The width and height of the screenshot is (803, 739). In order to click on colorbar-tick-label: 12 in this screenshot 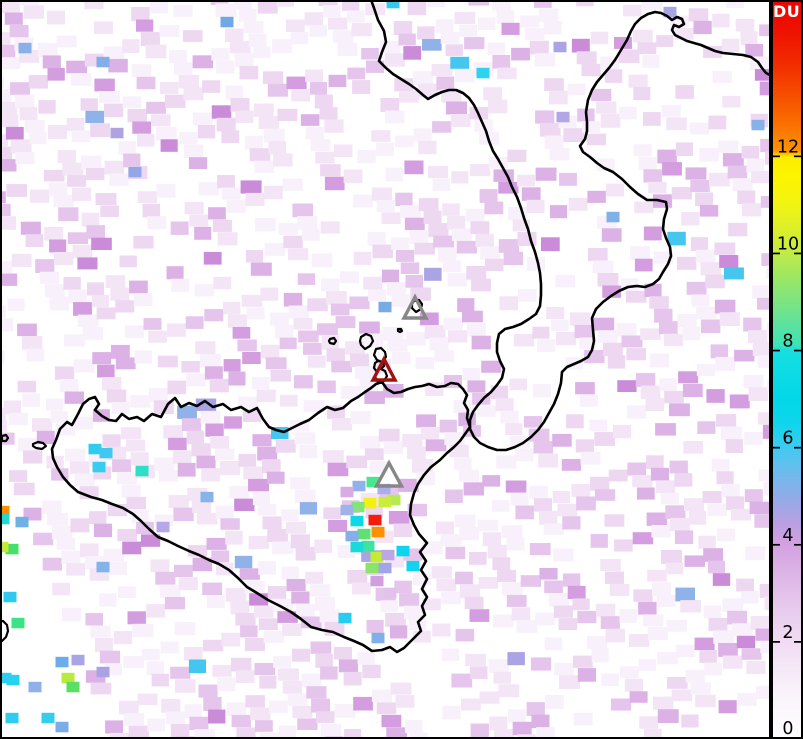, I will do `click(788, 147)`.